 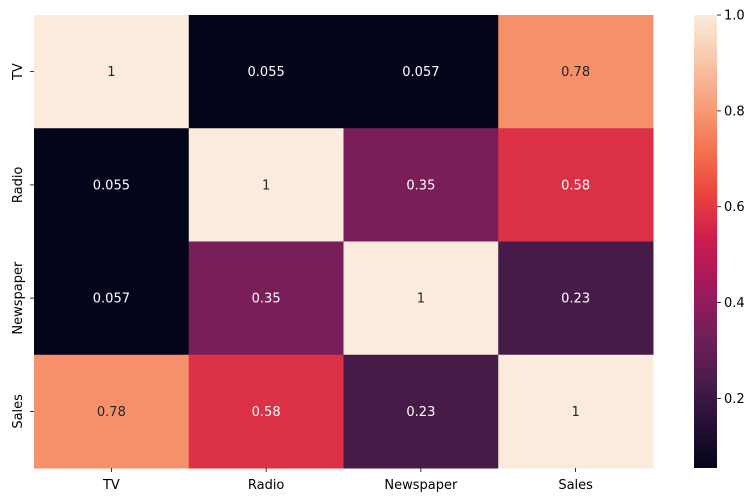 I want to click on colorbar-tick-label: 1.0, so click(x=734, y=16).